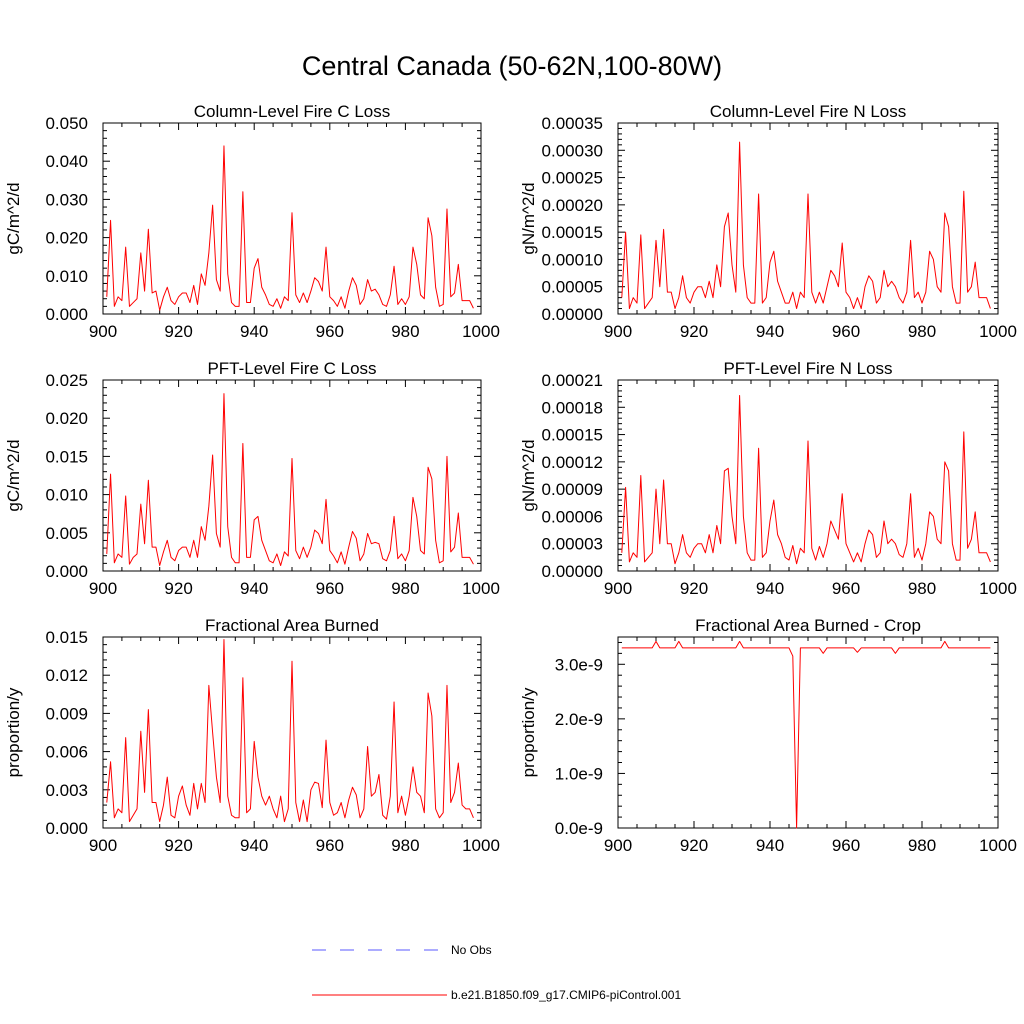 This screenshot has width=1024, height=1024. Describe the element at coordinates (579, 719) in the screenshot. I see `y-tick-label: 2.0e-9` at that location.